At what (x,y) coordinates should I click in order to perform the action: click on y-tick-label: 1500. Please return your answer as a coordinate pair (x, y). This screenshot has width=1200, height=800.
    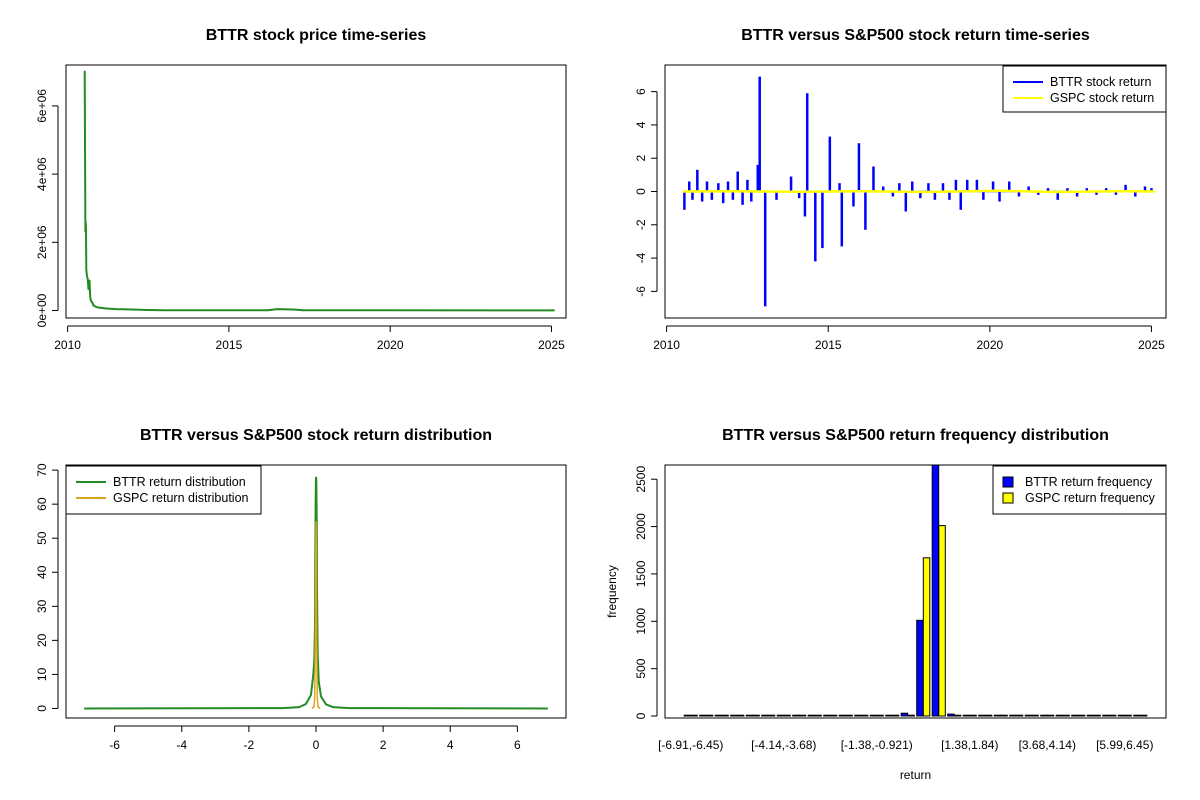
    Looking at the image, I should click on (641, 573).